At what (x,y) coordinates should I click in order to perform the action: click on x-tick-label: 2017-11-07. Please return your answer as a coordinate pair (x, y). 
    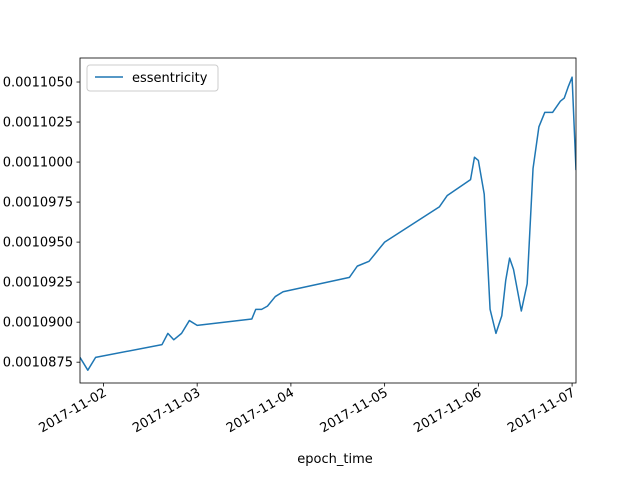
    Looking at the image, I should click on (541, 410).